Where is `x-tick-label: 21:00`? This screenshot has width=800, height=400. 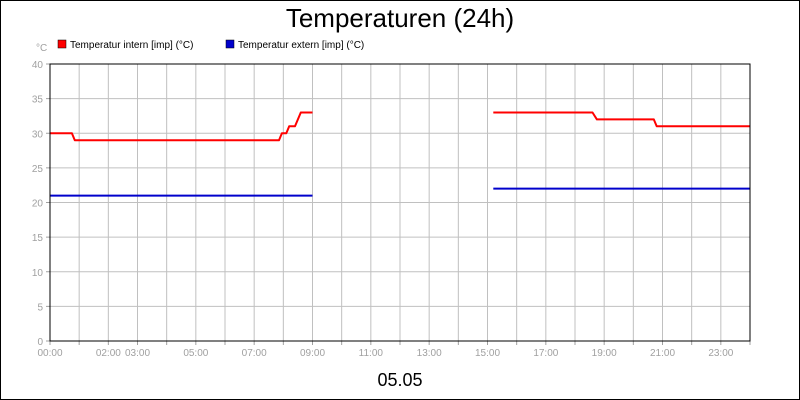 x-tick-label: 21:00 is located at coordinates (662, 353).